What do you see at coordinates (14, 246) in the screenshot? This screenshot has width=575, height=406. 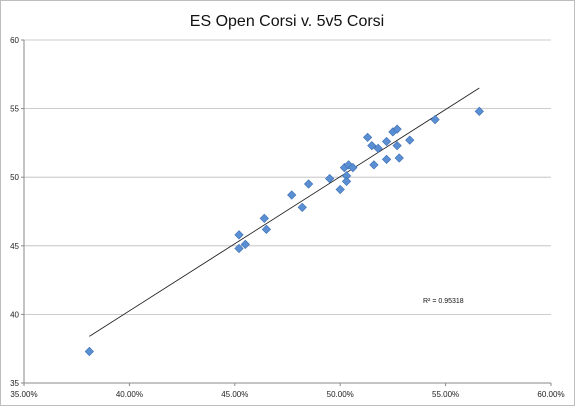 I see `y-tick-label: 45` at bounding box center [14, 246].